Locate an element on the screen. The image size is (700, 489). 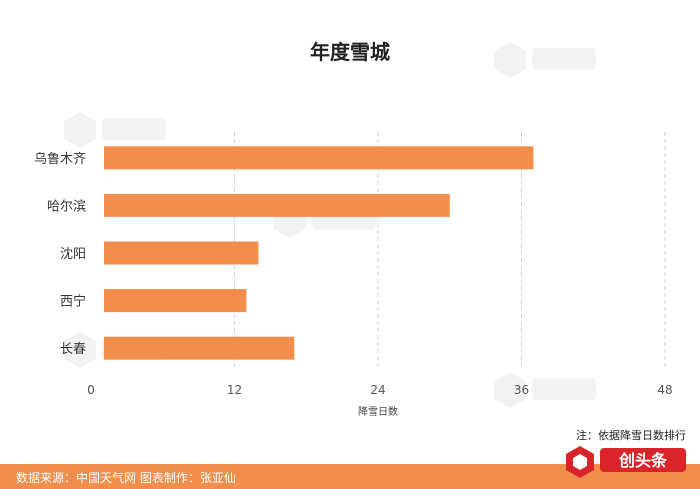
logo-text: 创头条 is located at coordinates (643, 460).